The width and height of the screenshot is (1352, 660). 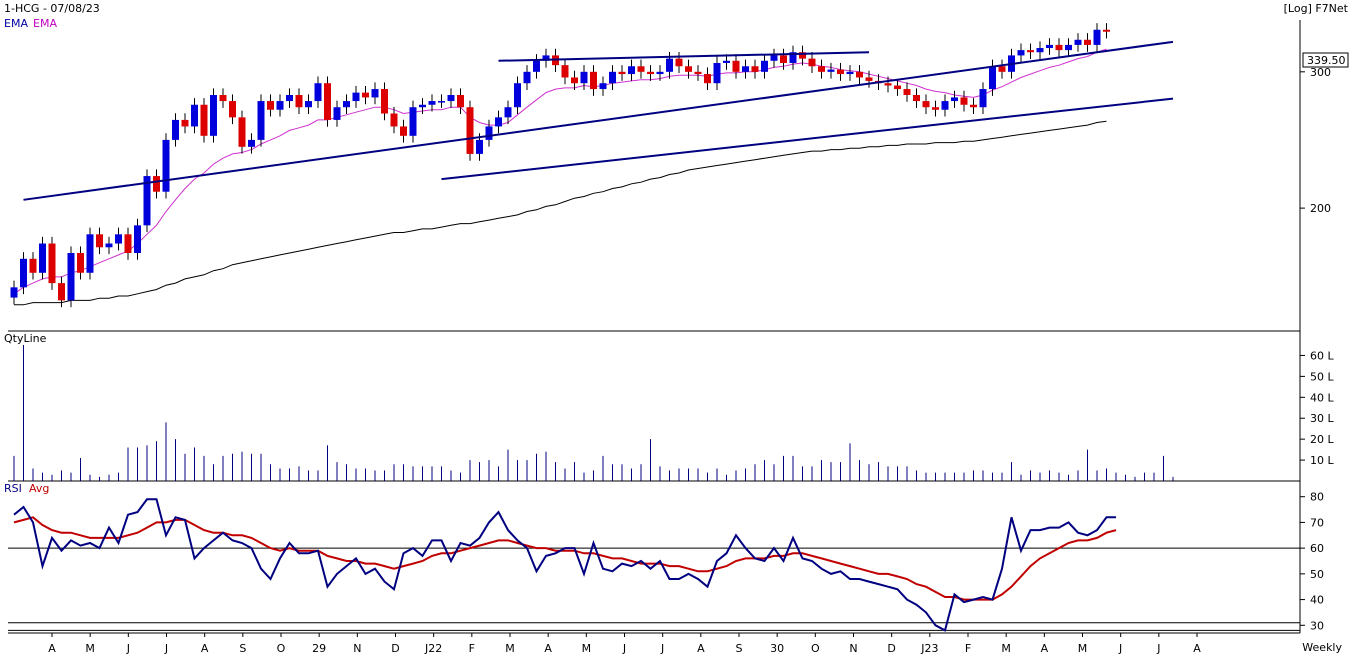 I want to click on last-price-box: 339.50, so click(x=1325, y=60).